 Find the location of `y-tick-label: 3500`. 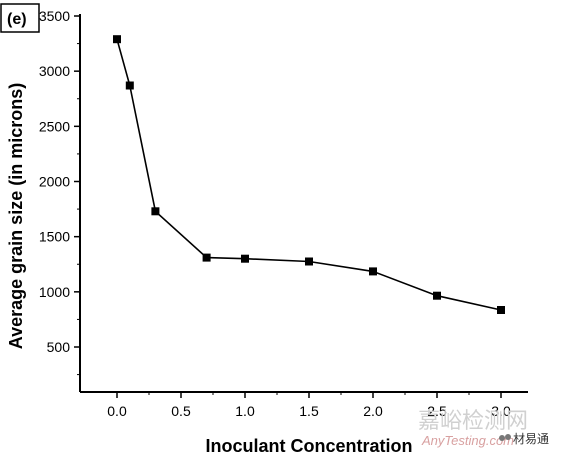

y-tick-label: 3500 is located at coordinates (54, 16).